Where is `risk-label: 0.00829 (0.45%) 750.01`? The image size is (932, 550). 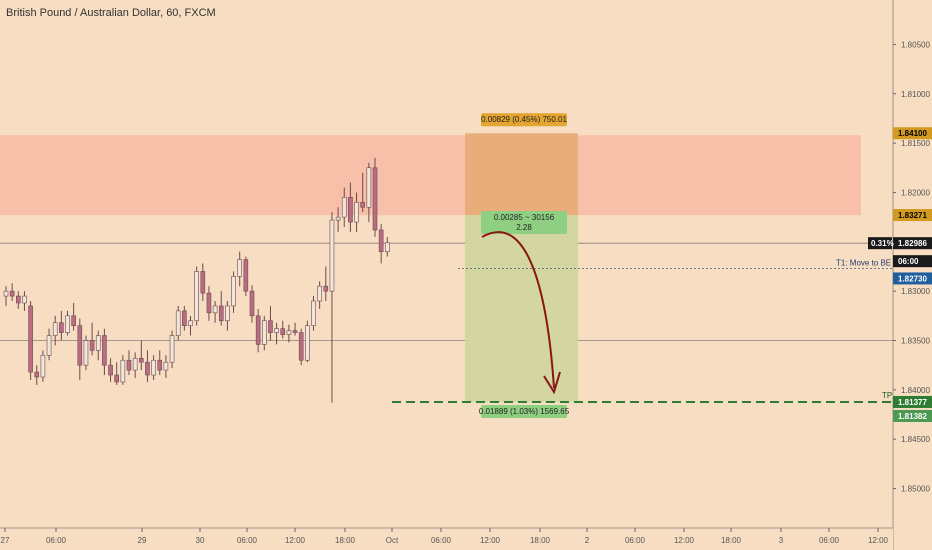 risk-label: 0.00829 (0.45%) 750.01 is located at coordinates (524, 119).